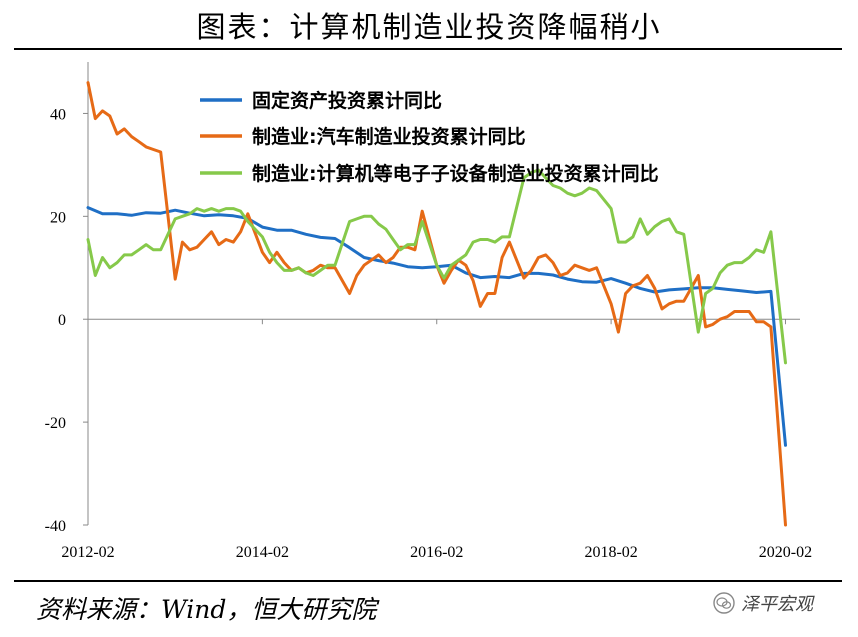 This screenshot has width=858, height=637. Describe the element at coordinates (55, 423) in the screenshot. I see `y-tick-label: -20` at that location.